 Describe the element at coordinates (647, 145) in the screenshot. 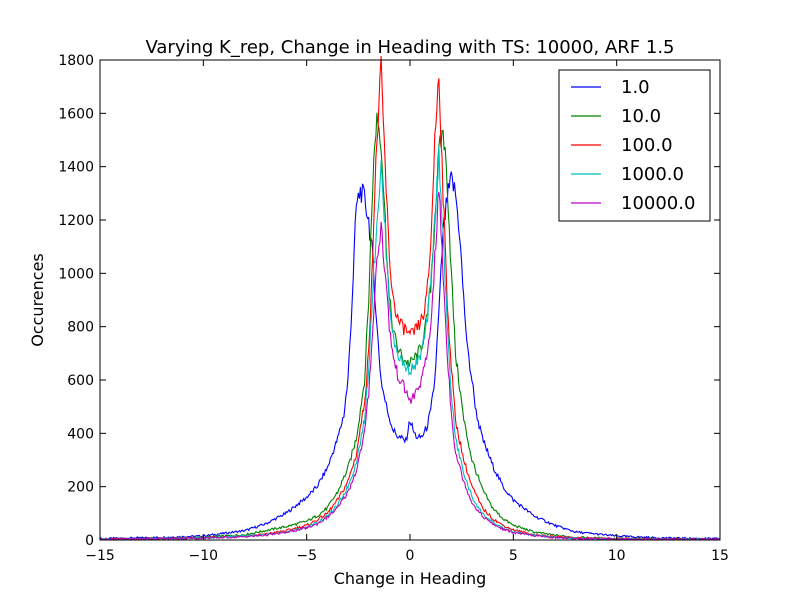

I see `legend-label: 100.0` at that location.